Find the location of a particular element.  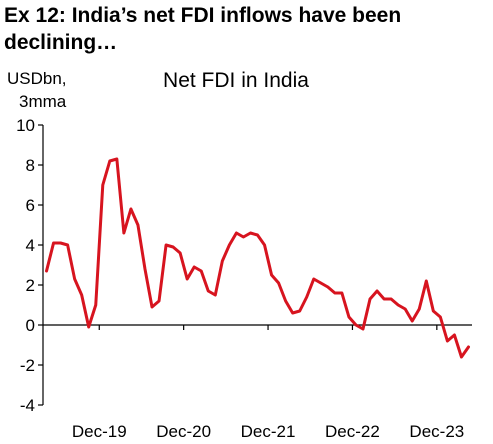

y-tick-label: 4 is located at coordinates (30, 245).